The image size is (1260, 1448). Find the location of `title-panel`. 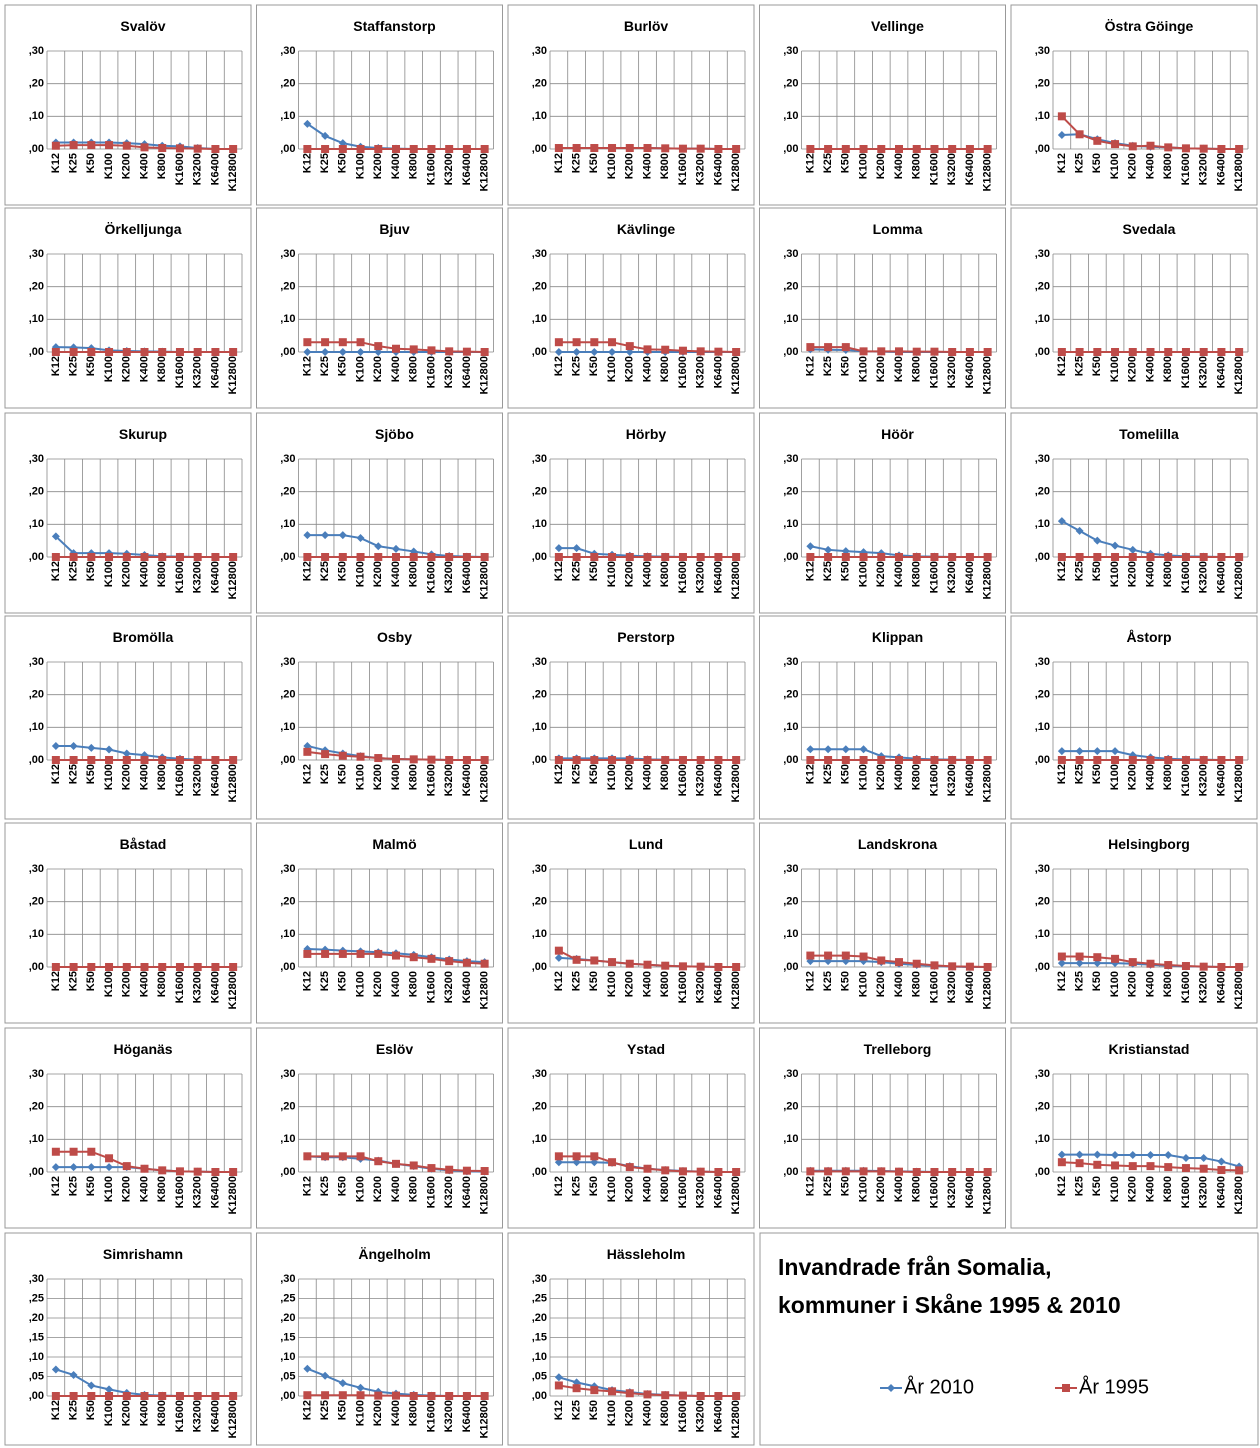

title-panel is located at coordinates (1009, 1339).